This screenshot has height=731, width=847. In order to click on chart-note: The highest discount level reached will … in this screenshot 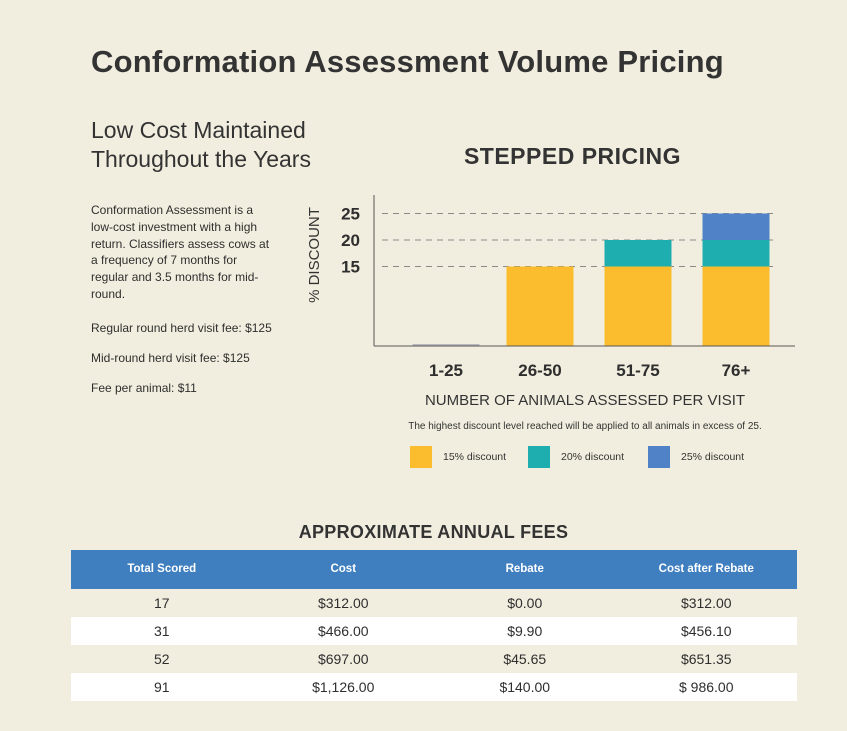, I will do `click(585, 426)`.